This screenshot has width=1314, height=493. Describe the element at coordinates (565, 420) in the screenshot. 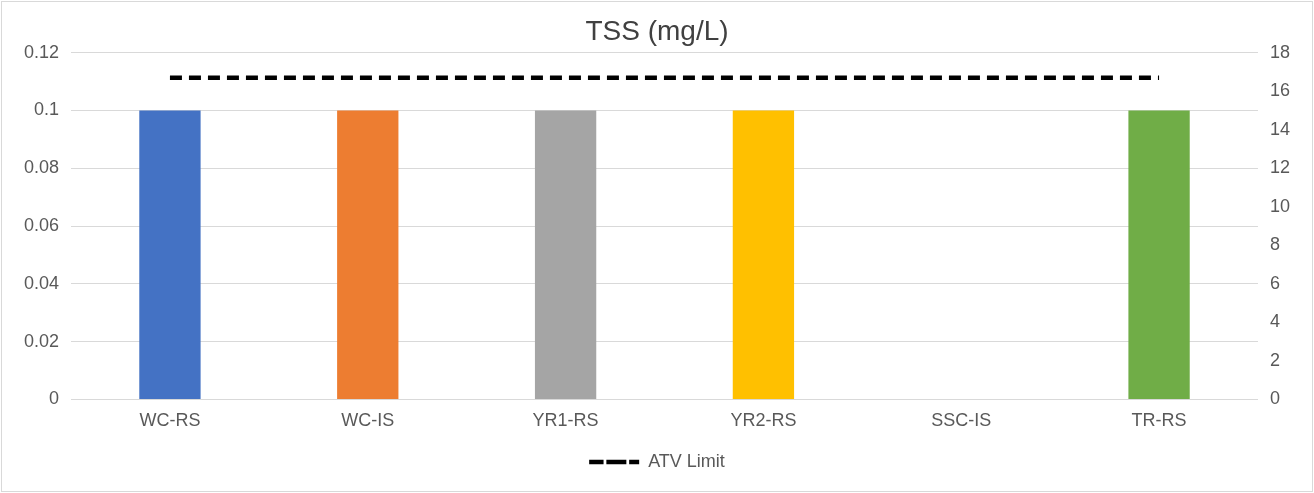

I see `x-tick-label: YR1-RS` at that location.